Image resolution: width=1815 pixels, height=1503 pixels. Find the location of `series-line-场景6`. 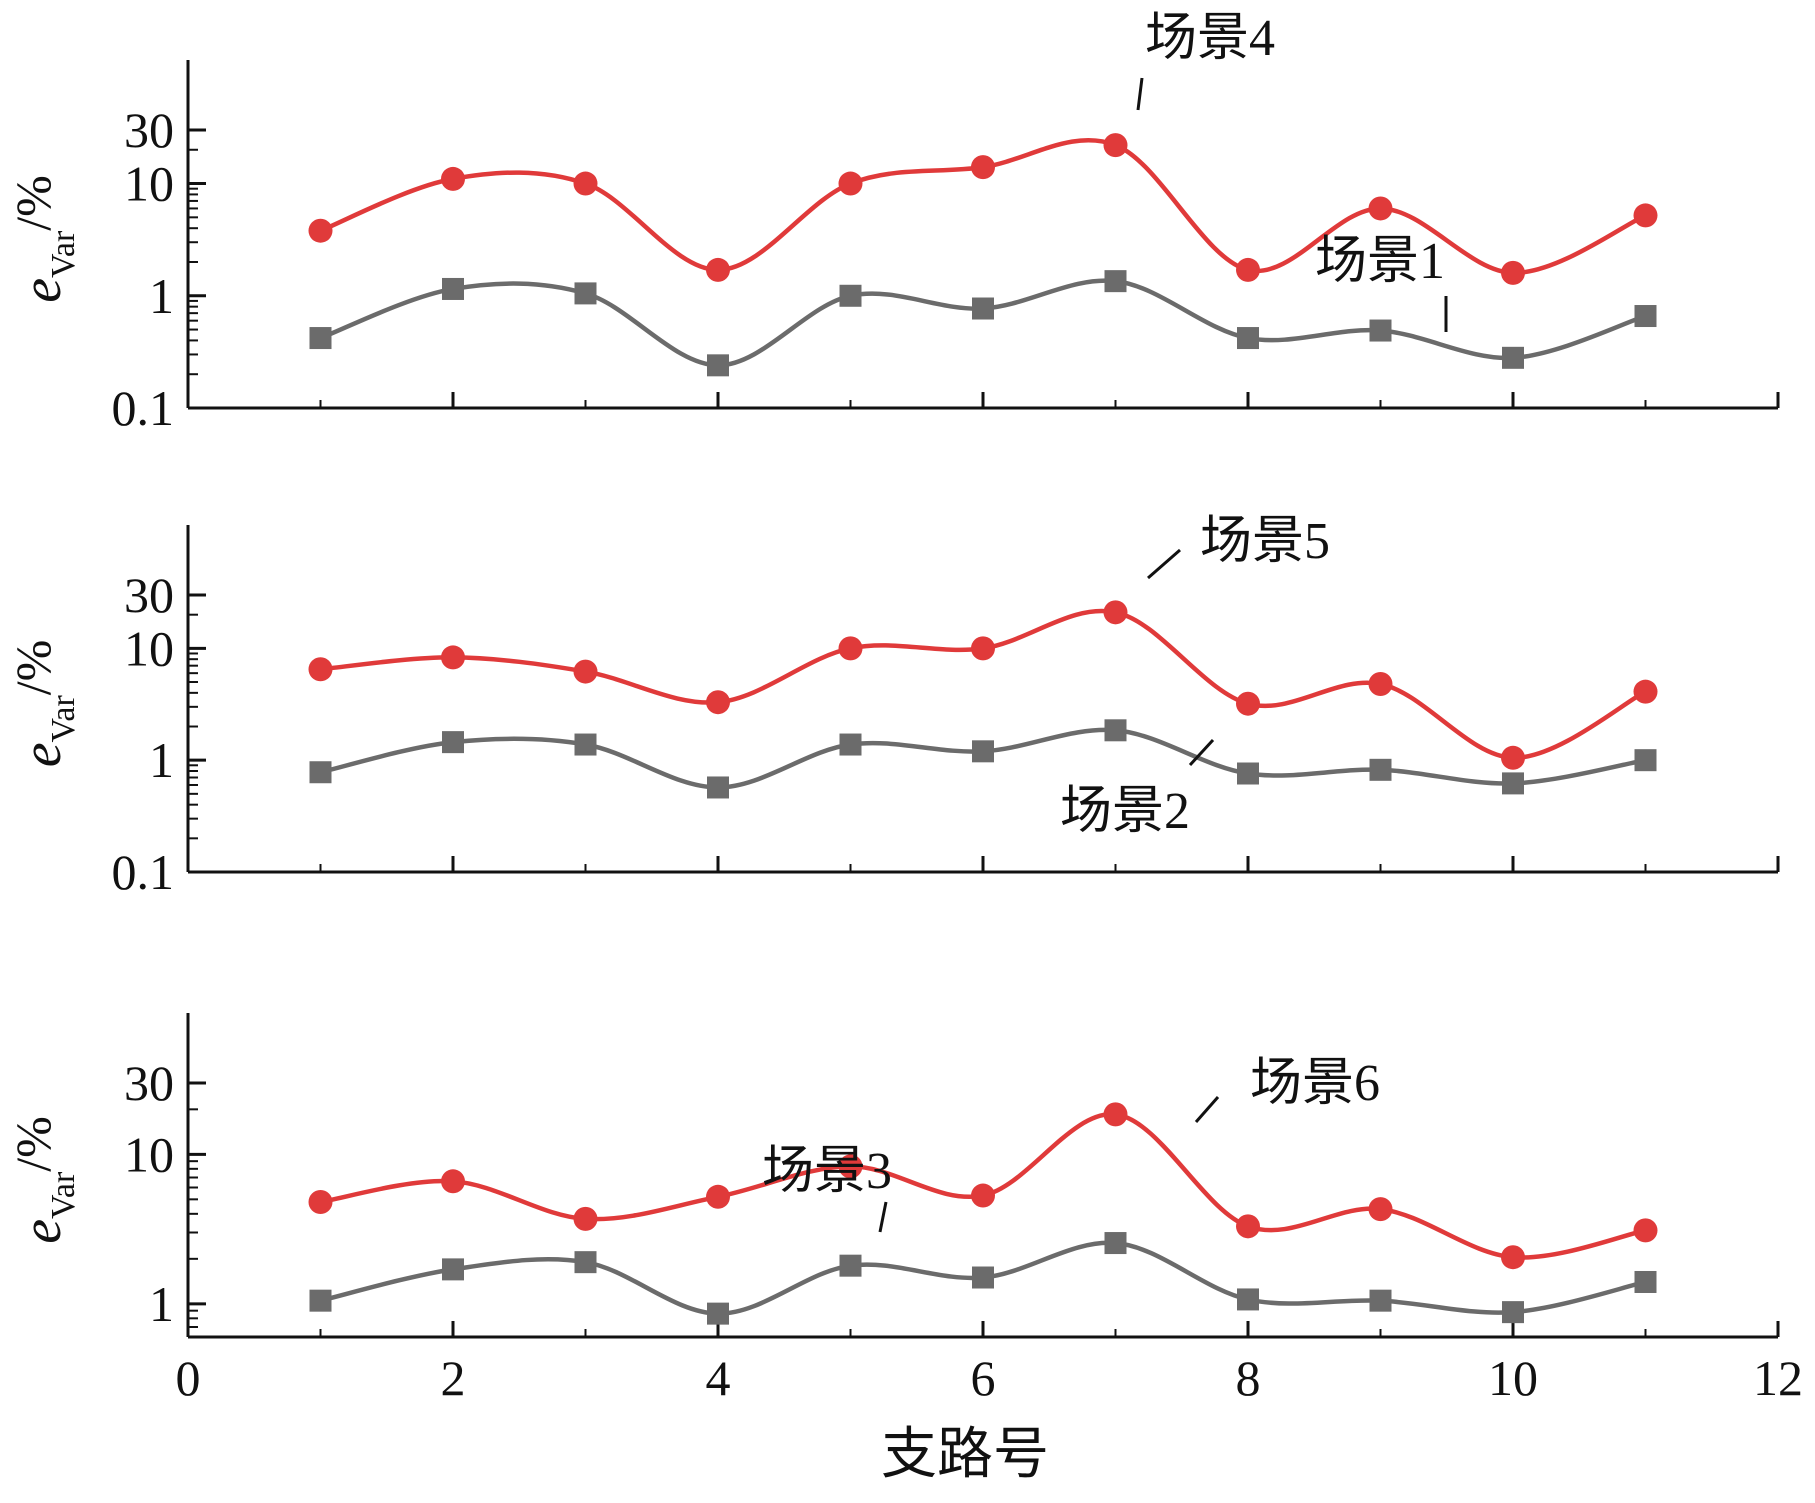

series-line-场景6 is located at coordinates (983, 1186).